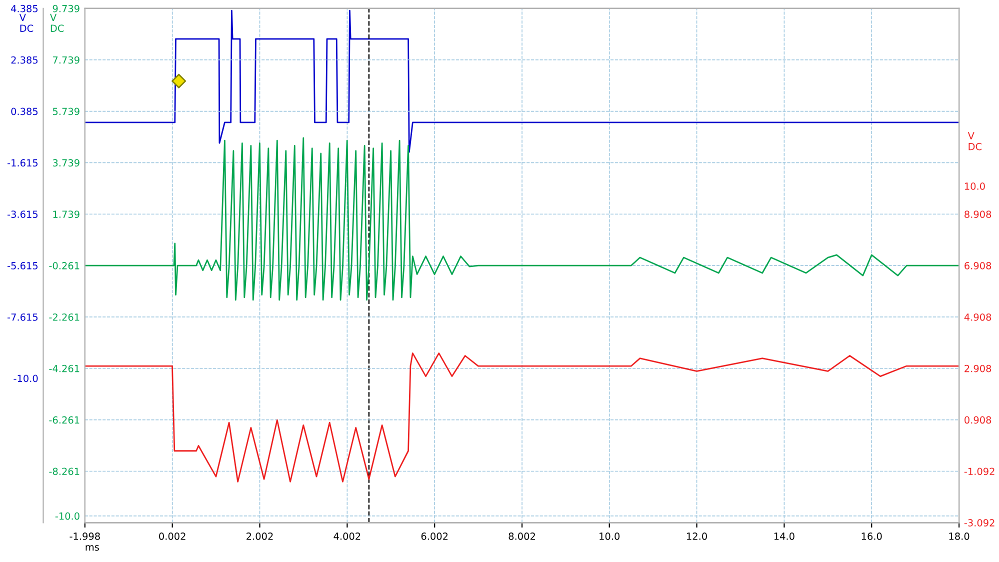 This screenshot has width=999, height=562. What do you see at coordinates (66, 112) in the screenshot?
I see `y2-tick-label: 5.739` at bounding box center [66, 112].